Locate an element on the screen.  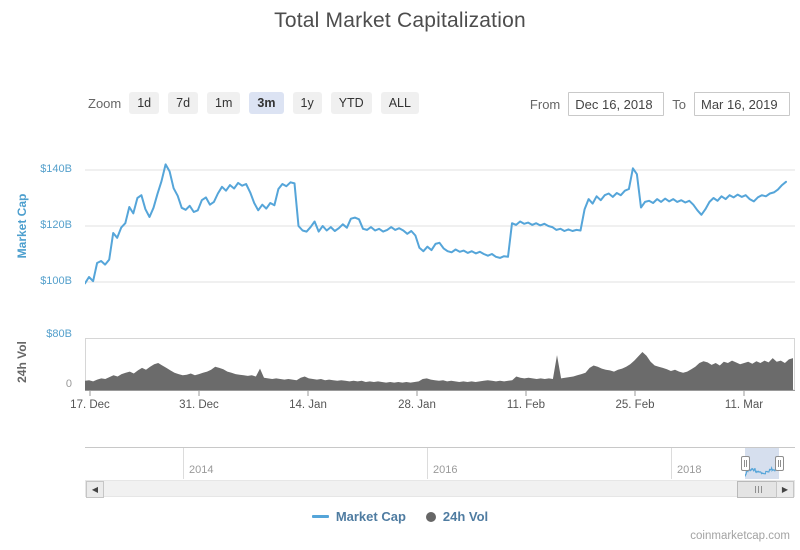
zoom-label: Zoom is located at coordinates (105, 103).